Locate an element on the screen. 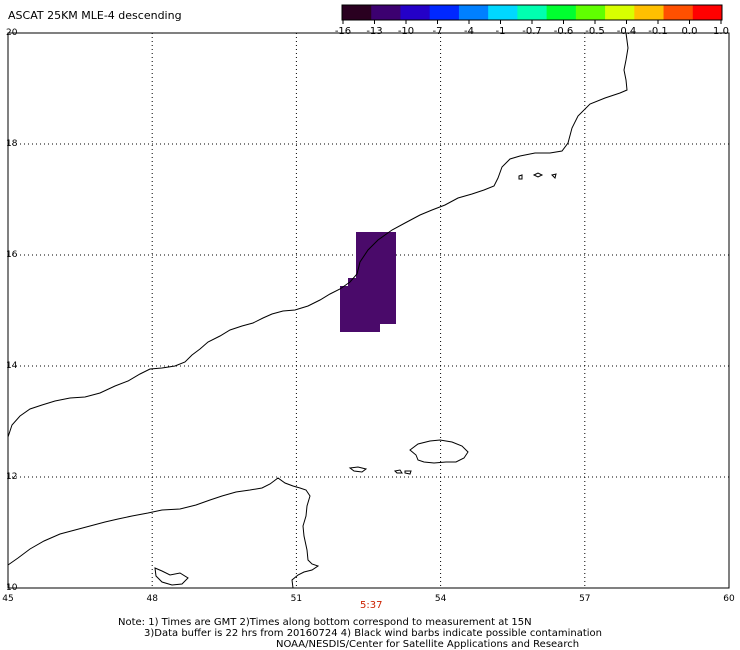 The height and width of the screenshot is (650, 740). lon-label: 51 is located at coordinates (296, 599).